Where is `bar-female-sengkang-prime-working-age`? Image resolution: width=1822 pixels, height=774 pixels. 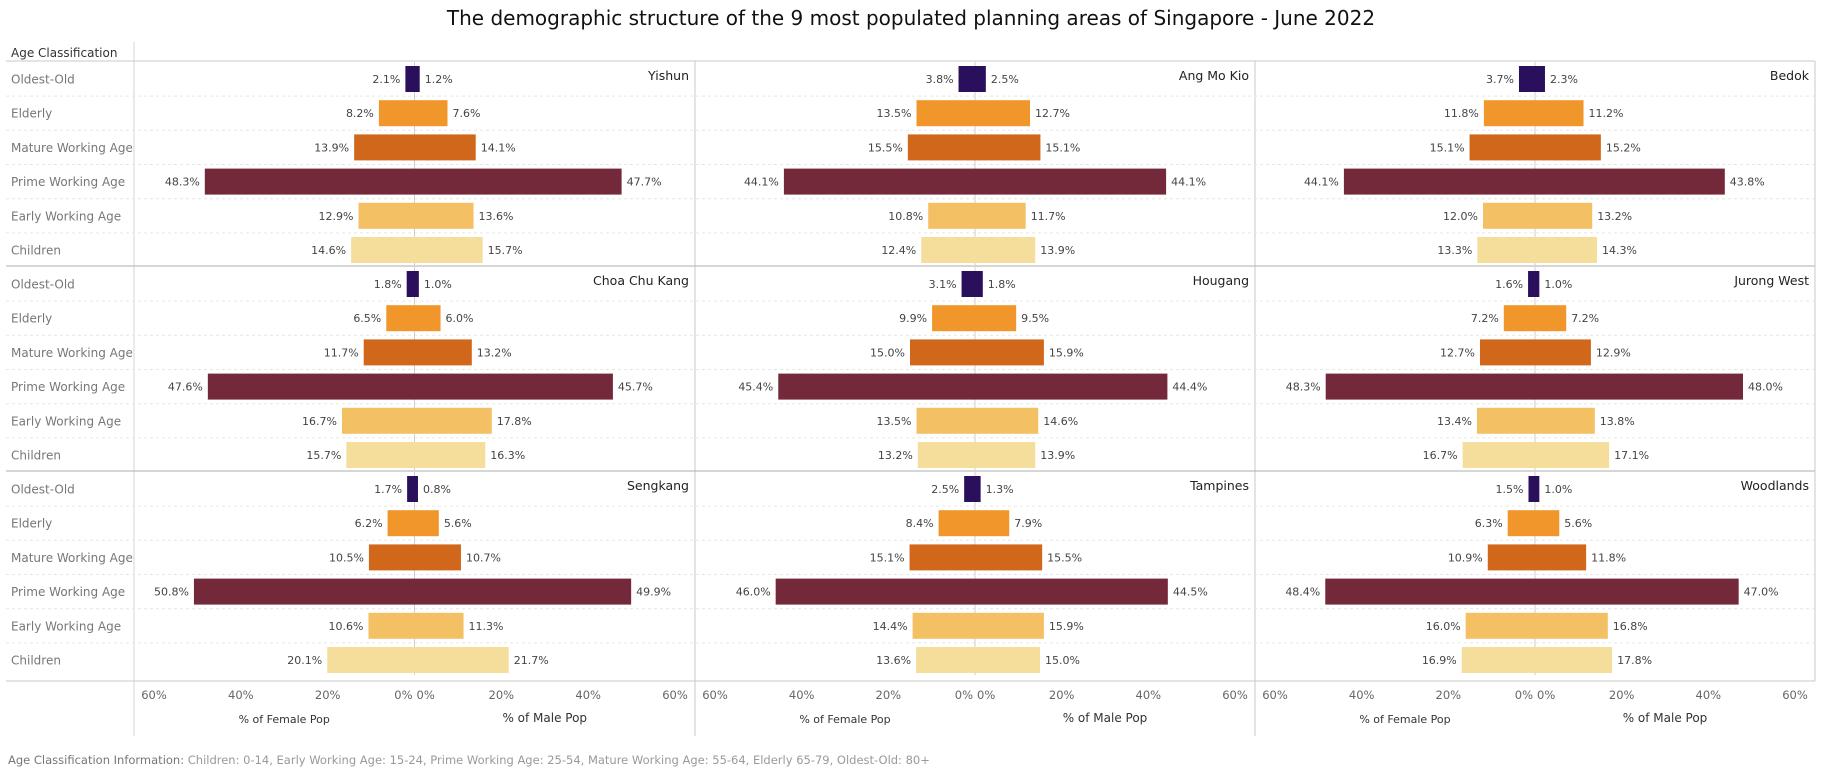 bar-female-sengkang-prime-working-age is located at coordinates (304, 591).